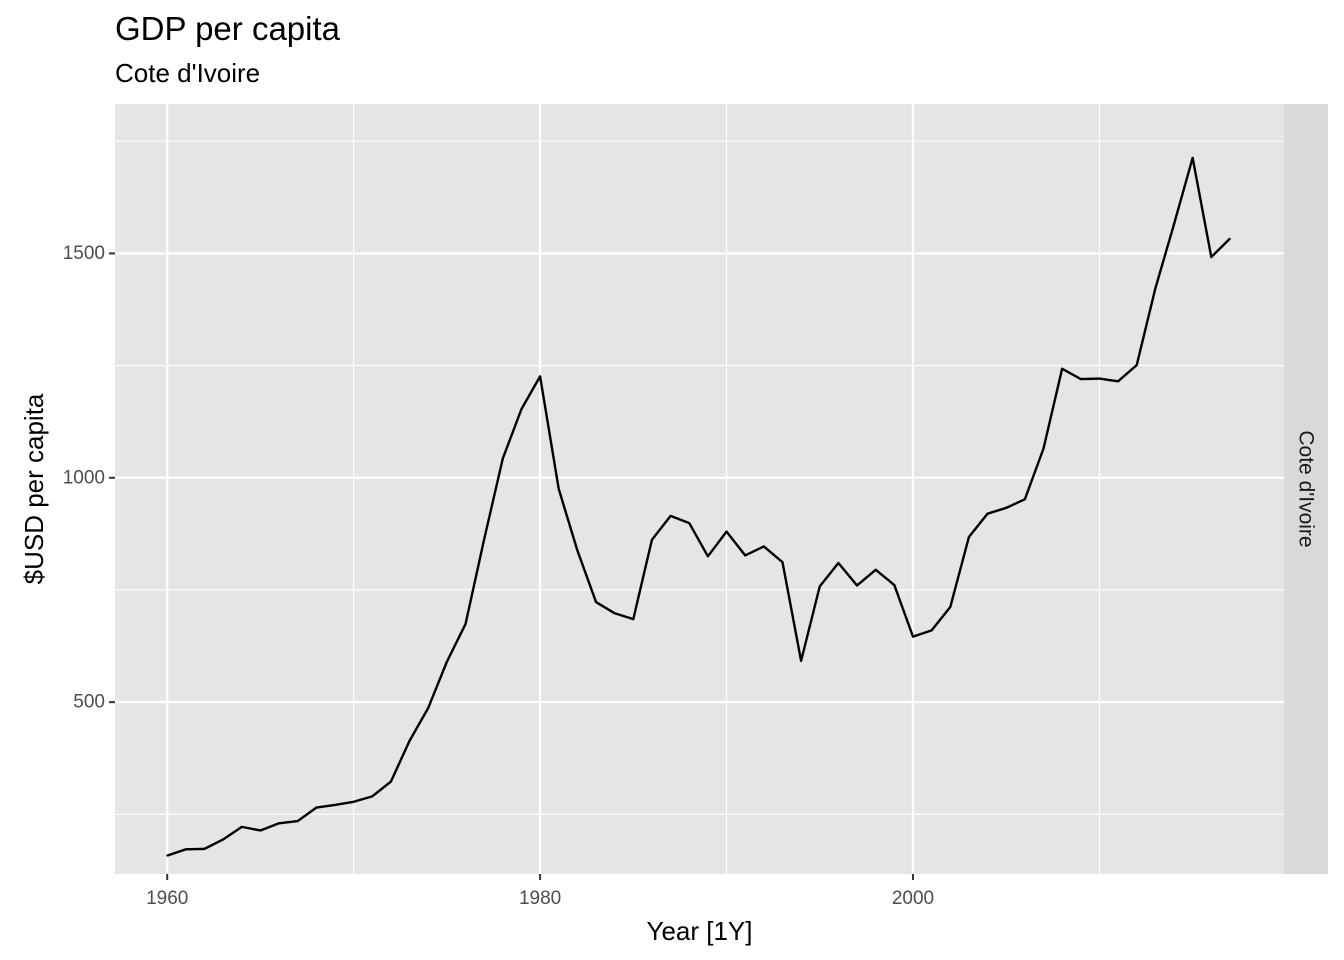  Describe the element at coordinates (187, 73) in the screenshot. I see `chart-subtitle: Cote d'Ivoire` at that location.